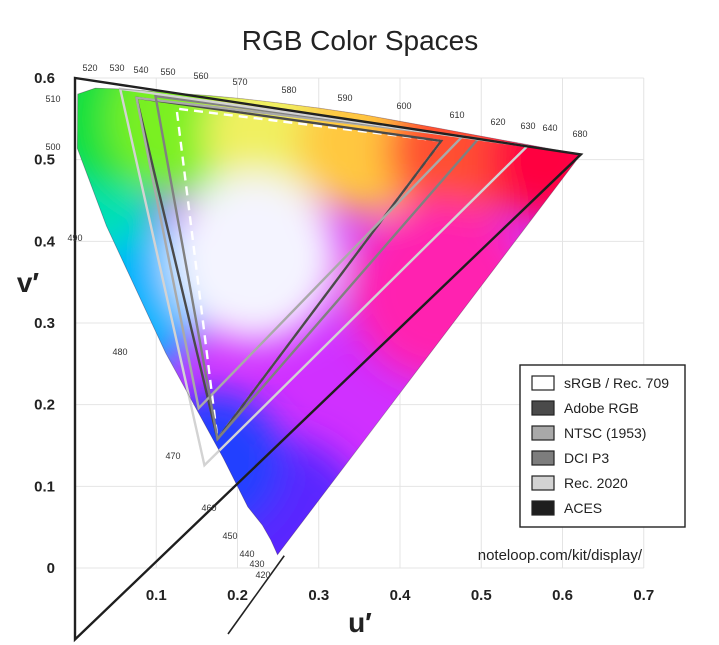 The width and height of the screenshot is (719, 645). What do you see at coordinates (327, 116) in the screenshot?
I see `top-edge-line` at bounding box center [327, 116].